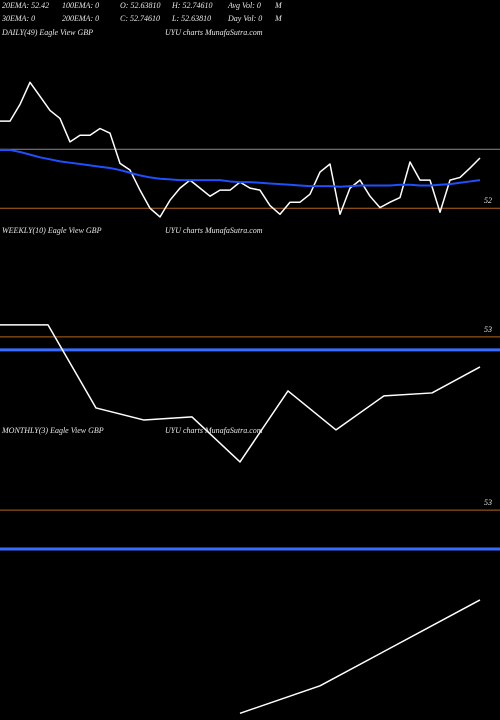 This screenshot has width=500, height=720. Describe the element at coordinates (191, 18) in the screenshot. I see `header-stat: L: 52.63810` at that location.